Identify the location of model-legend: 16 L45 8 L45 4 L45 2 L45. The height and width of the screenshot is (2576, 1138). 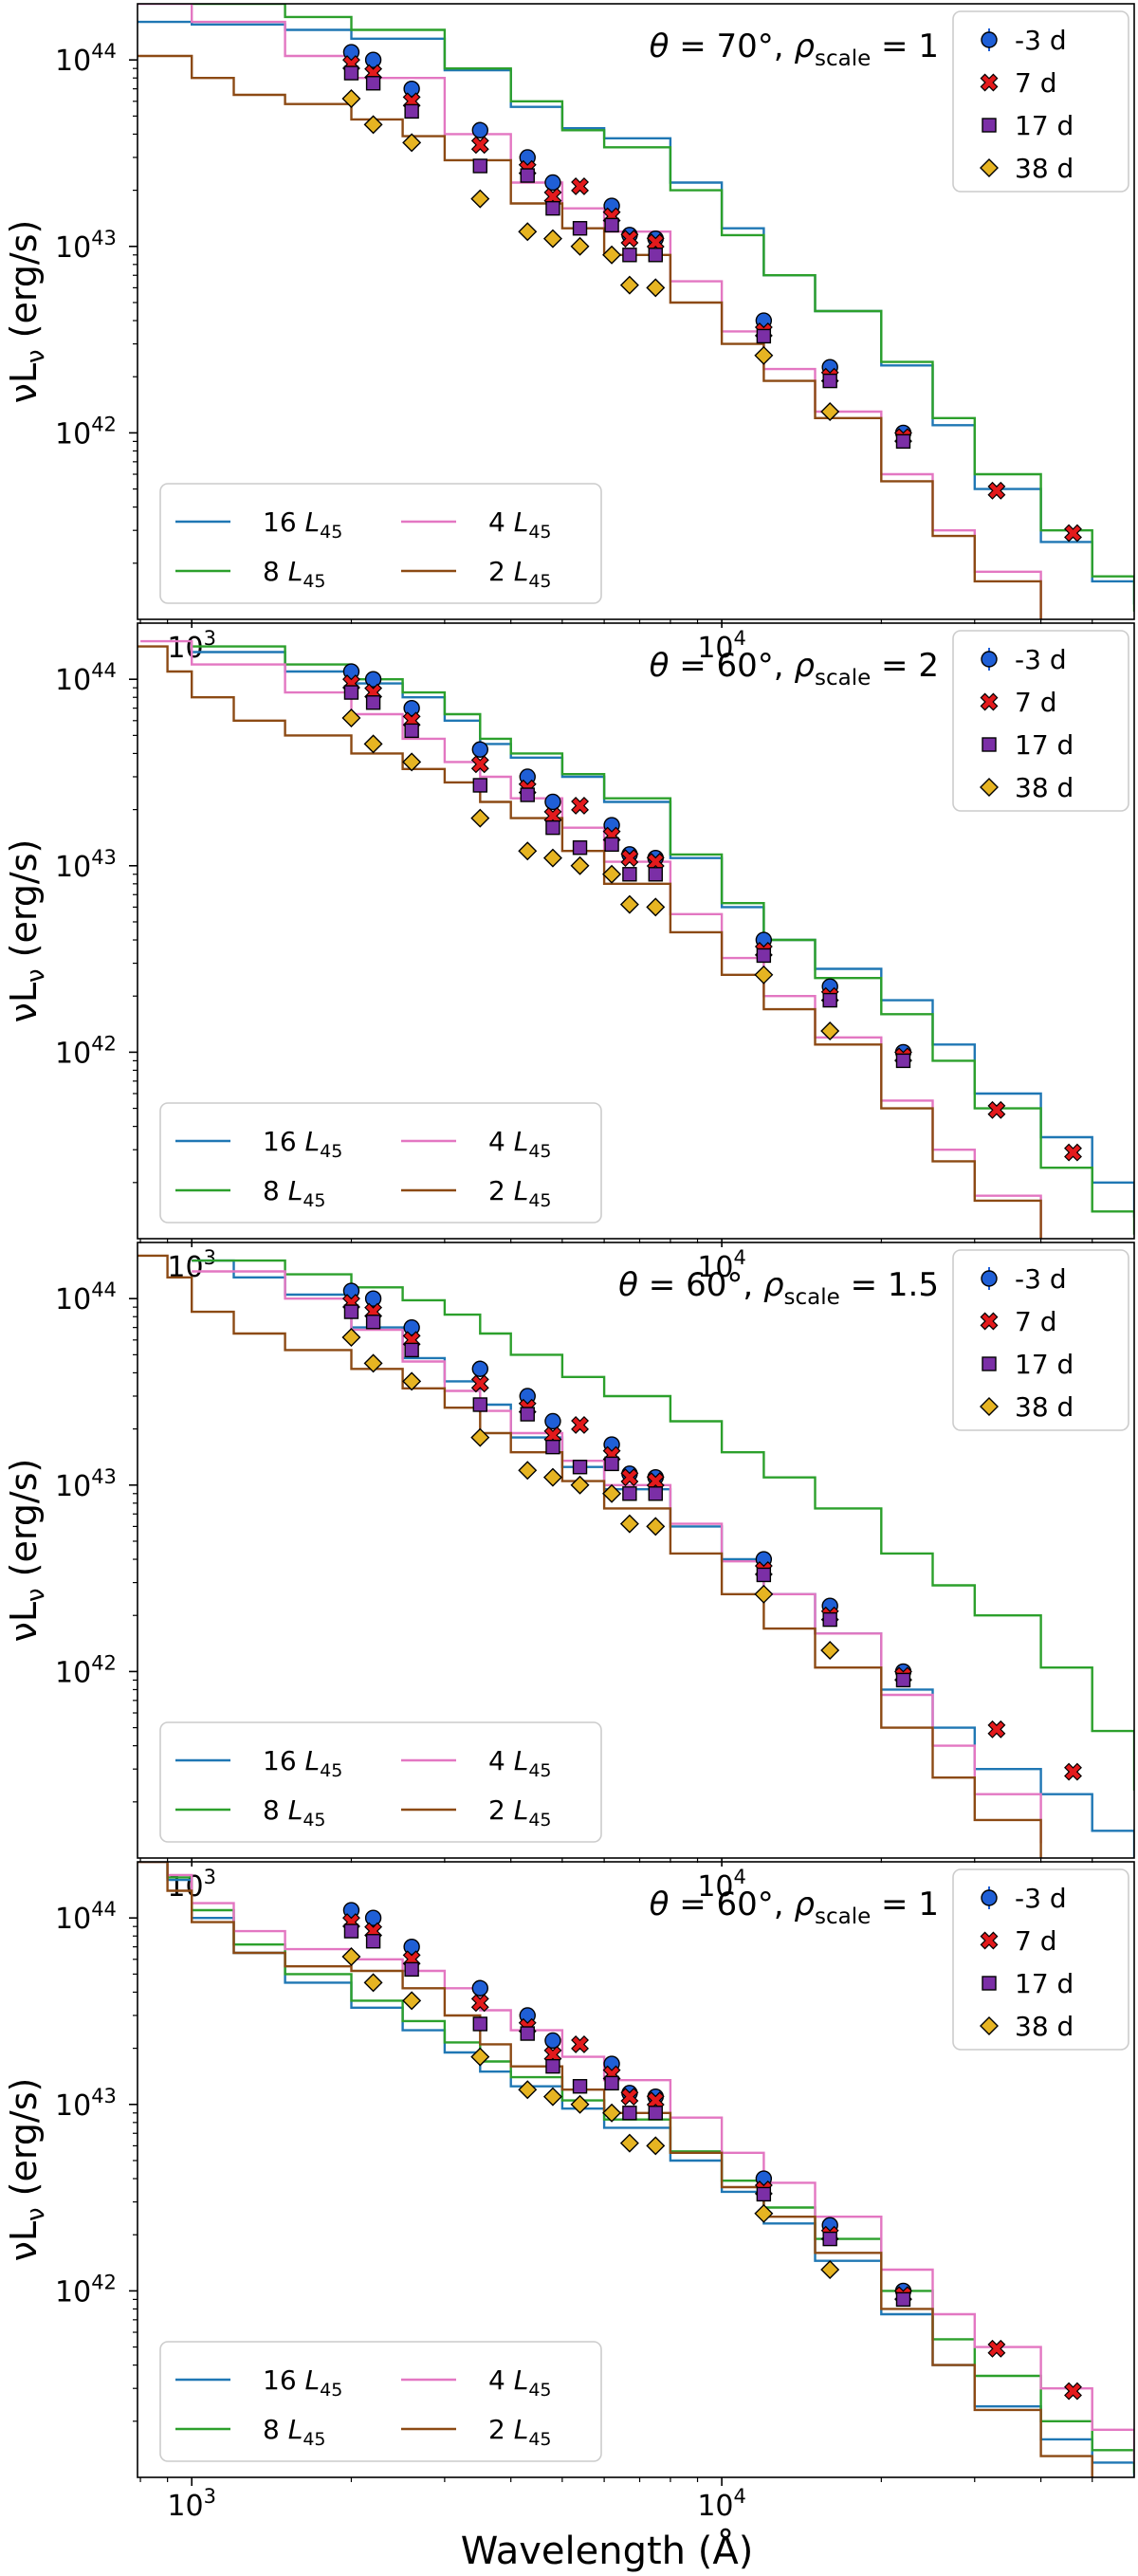
(380, 1782).